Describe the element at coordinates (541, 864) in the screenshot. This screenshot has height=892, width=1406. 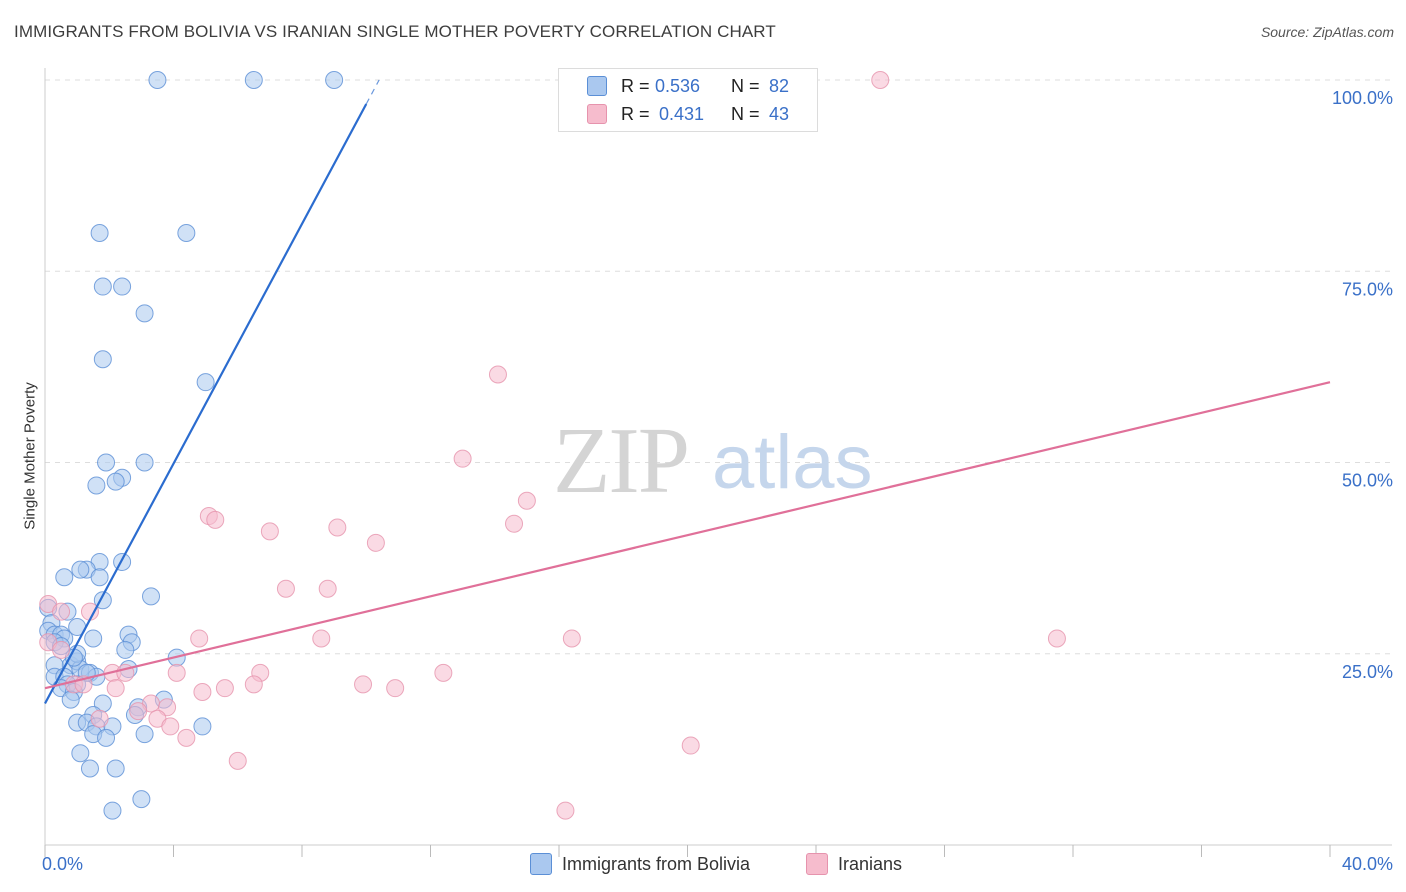
I see `bottom-legend-swatch-blue` at that location.